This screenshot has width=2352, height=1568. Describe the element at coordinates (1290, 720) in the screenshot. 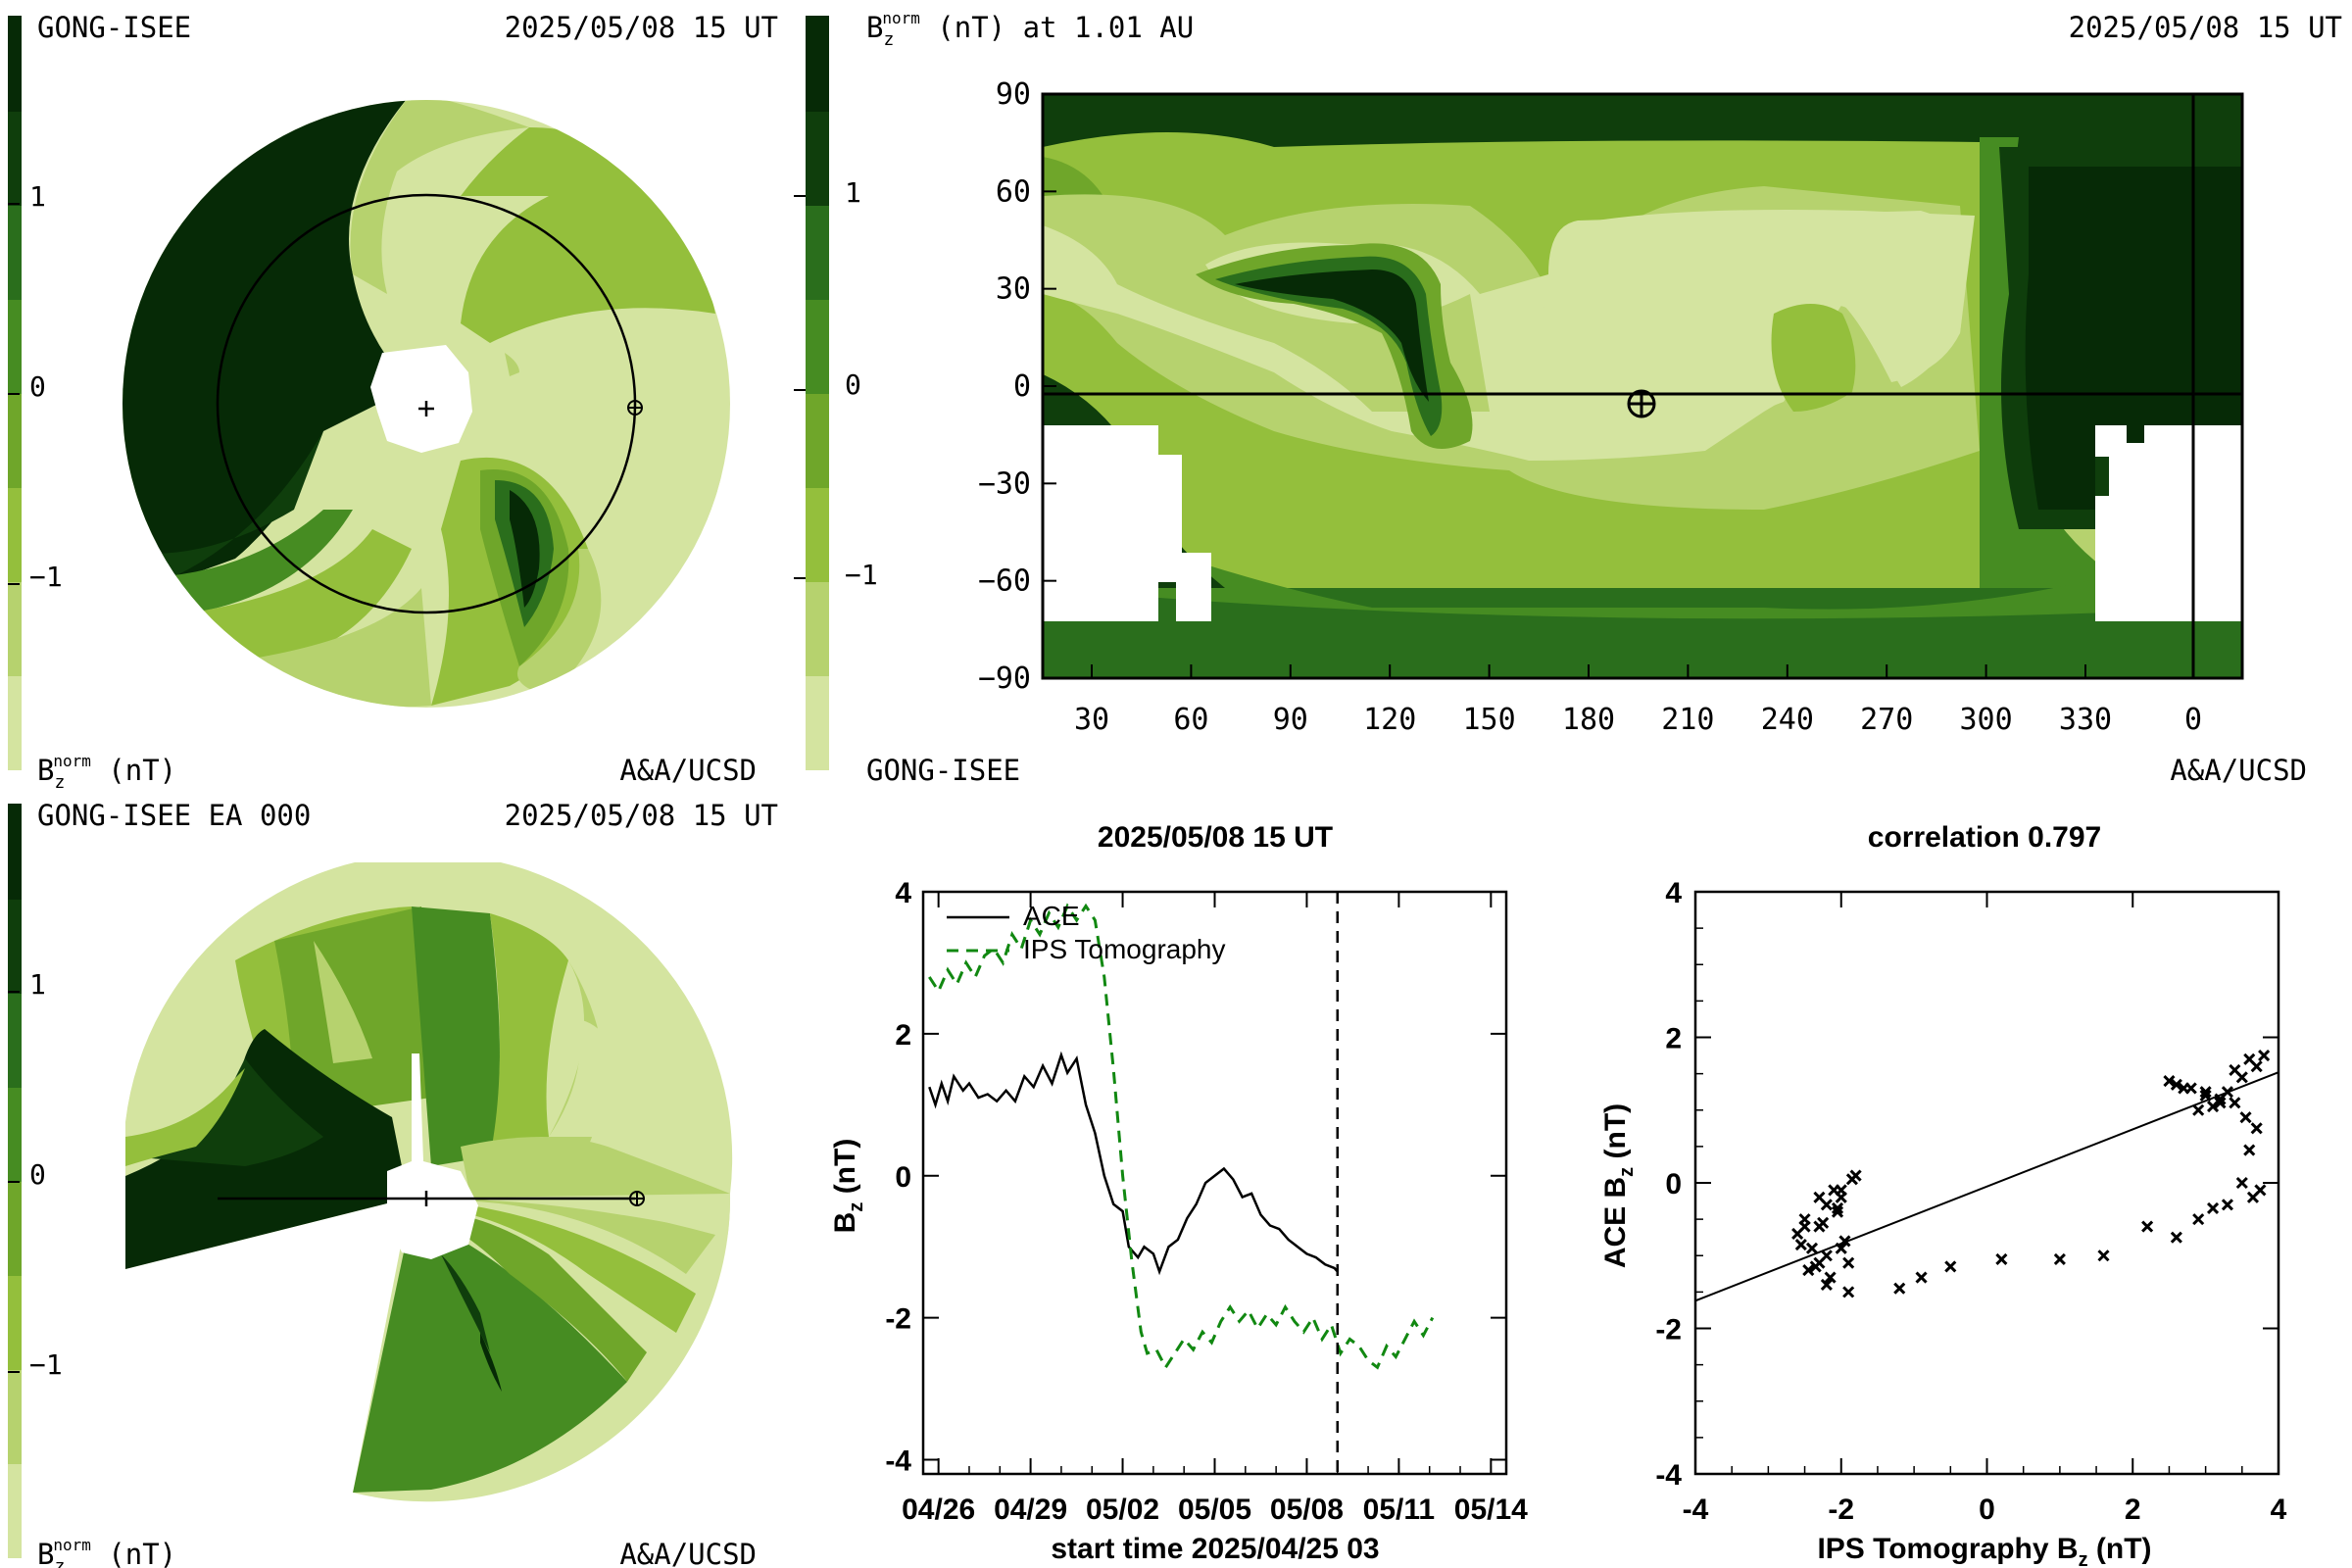

I see `map-x-tick-label: 90` at that location.